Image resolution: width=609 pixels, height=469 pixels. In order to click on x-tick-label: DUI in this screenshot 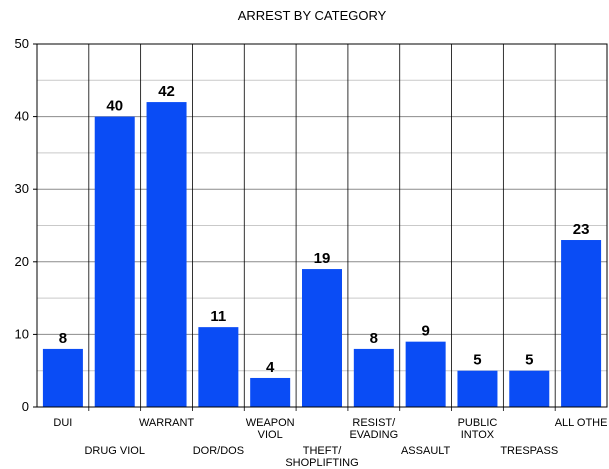, I will do `click(62, 423)`.